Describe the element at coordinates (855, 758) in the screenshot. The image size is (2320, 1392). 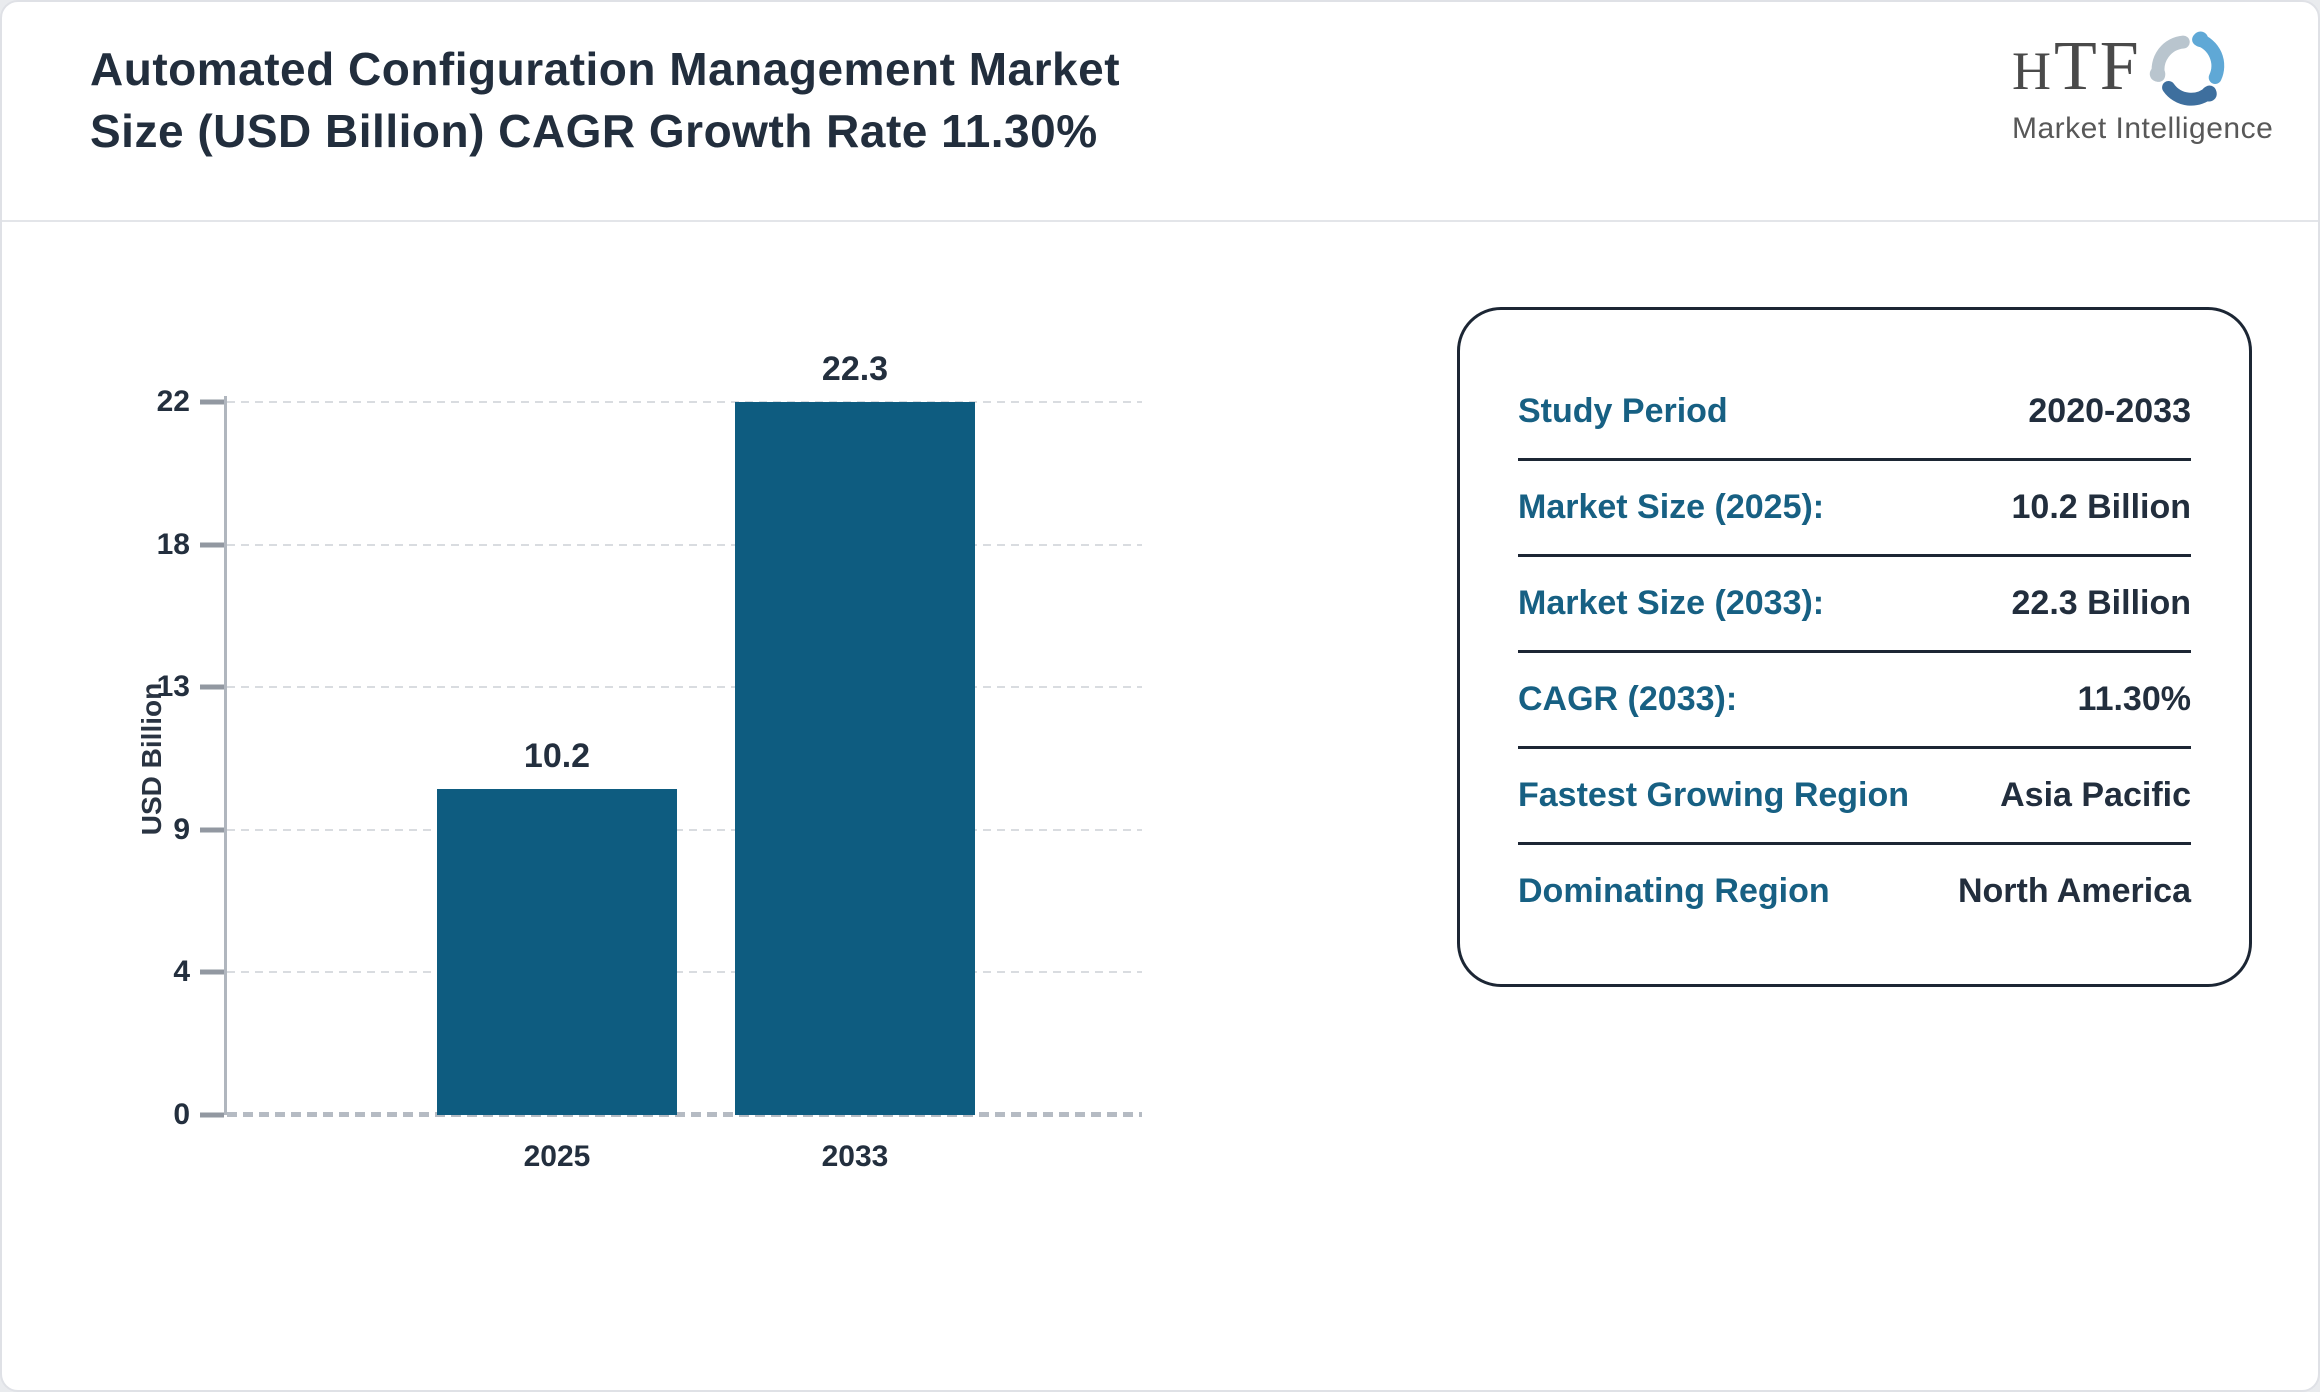
I see `bar-2033` at that location.